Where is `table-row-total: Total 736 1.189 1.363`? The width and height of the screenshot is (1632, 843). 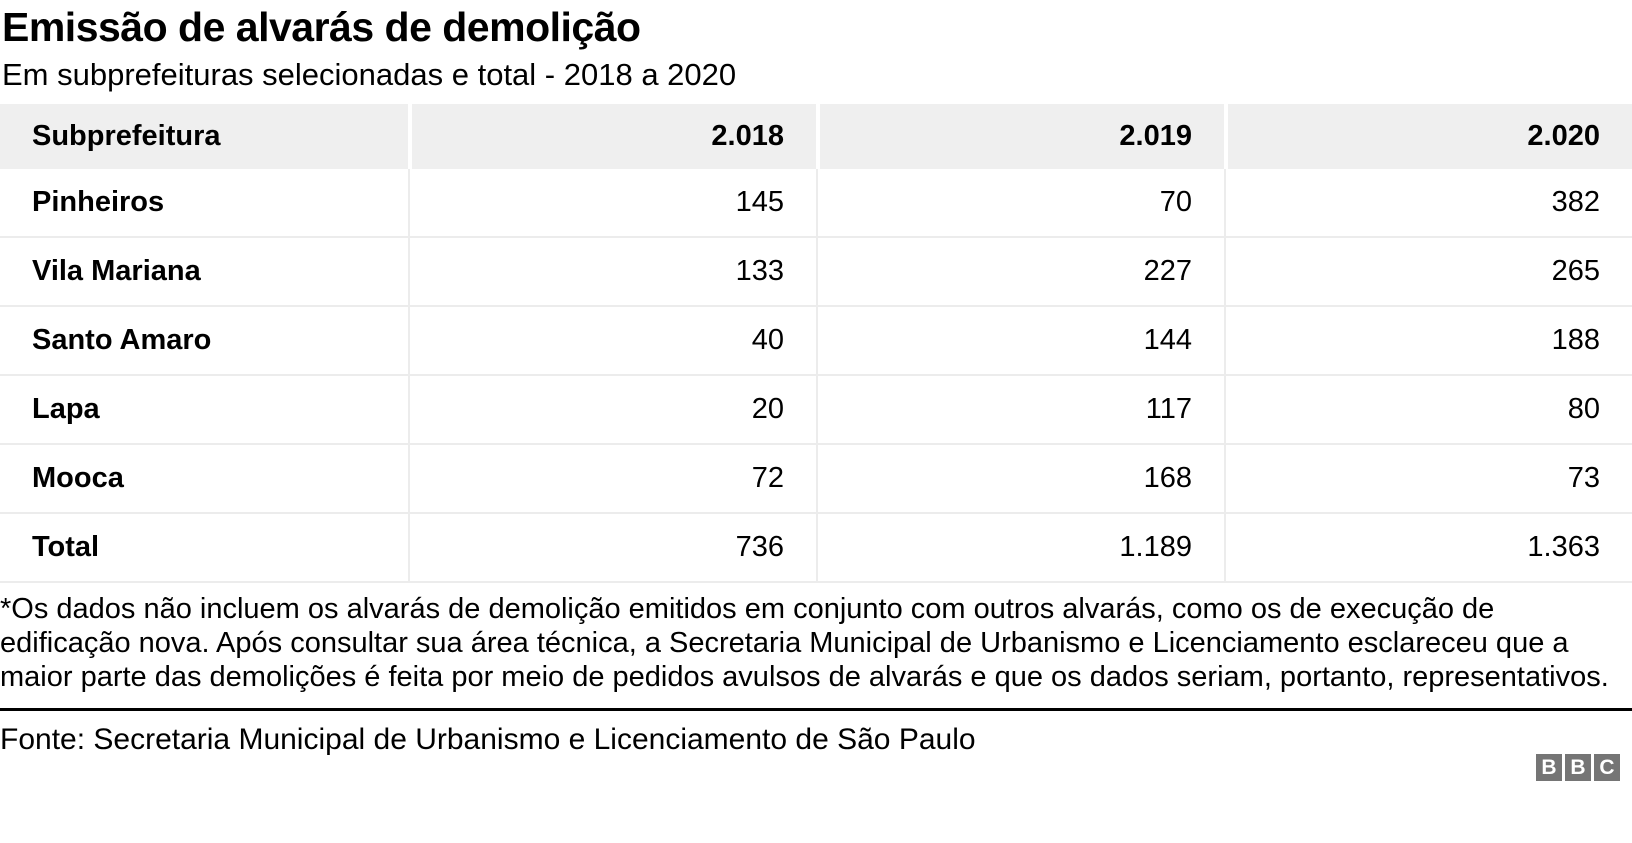 table-row-total: Total 736 1.189 1.363 is located at coordinates (816, 548).